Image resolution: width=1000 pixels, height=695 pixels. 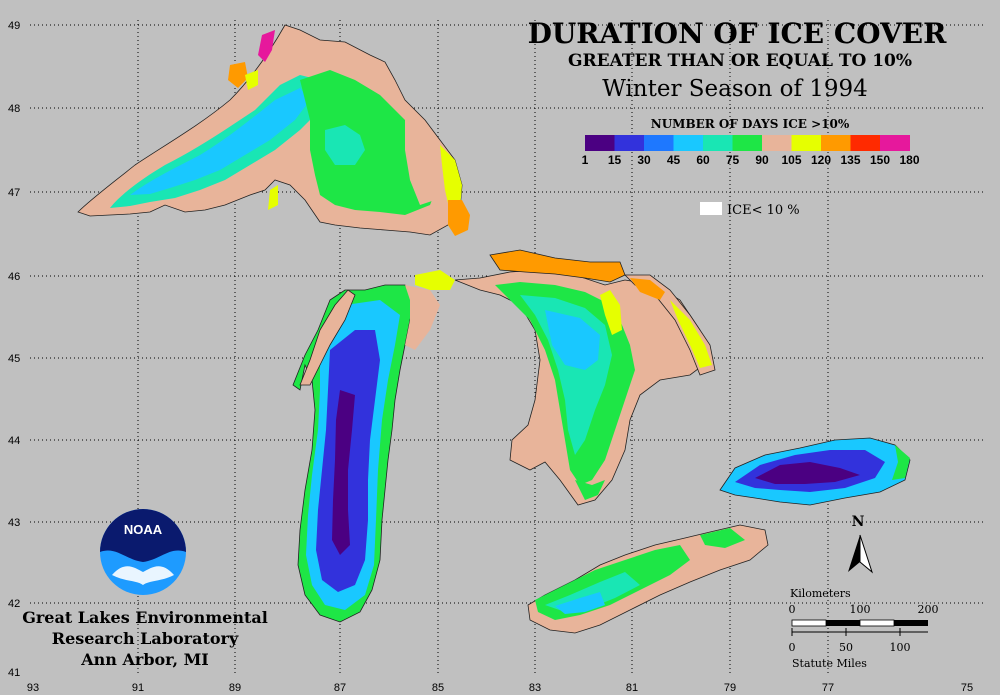 What do you see at coordinates (500, 688) in the screenshot?
I see `longitude-labels: 93 91 89 87 85 83 81 79 77 75` at bounding box center [500, 688].